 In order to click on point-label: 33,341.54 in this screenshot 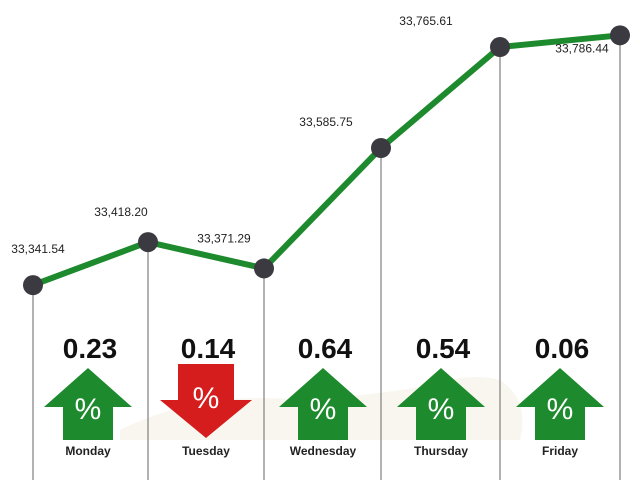, I will do `click(38, 249)`.